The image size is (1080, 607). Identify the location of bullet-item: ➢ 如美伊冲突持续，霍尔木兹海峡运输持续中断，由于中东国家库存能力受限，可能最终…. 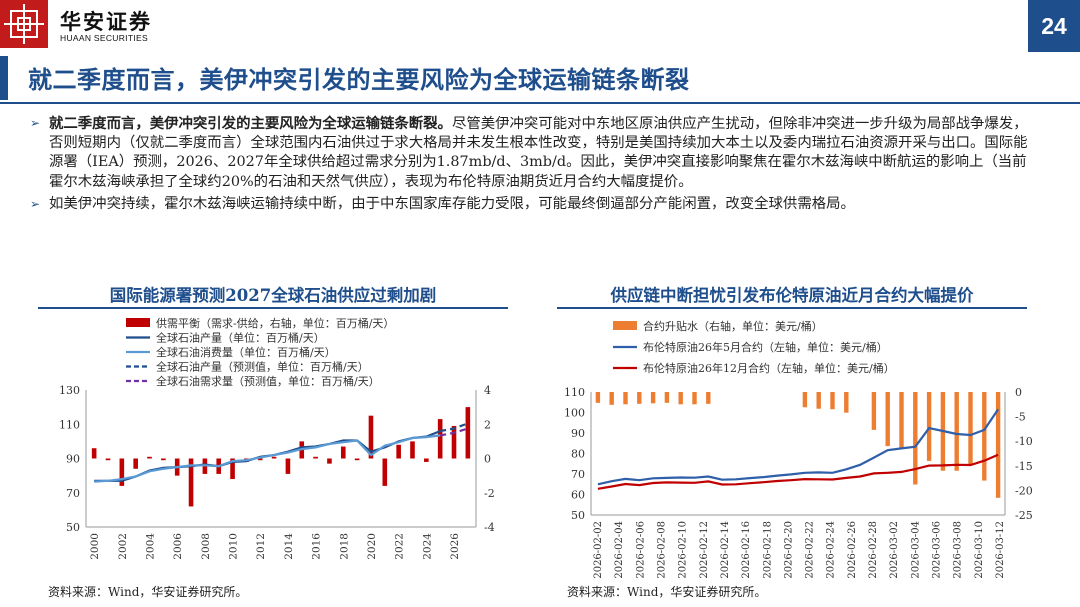
(535, 204).